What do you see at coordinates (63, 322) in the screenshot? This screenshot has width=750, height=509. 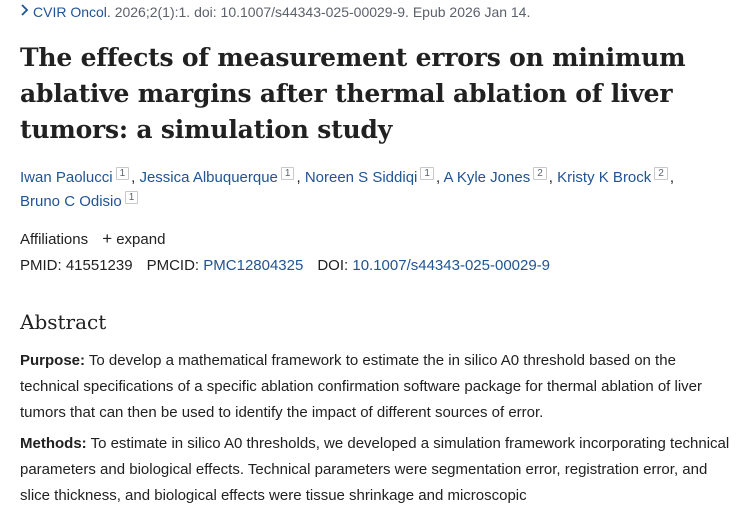 I see `abstract-heading: Abstract` at bounding box center [63, 322].